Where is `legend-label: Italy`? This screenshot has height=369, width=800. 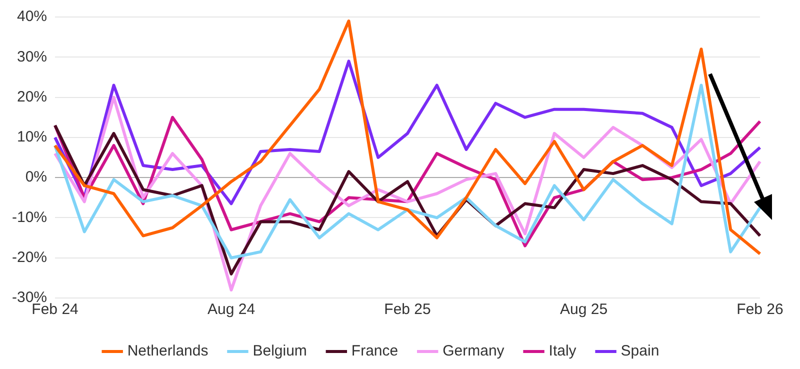 legend-label: Italy is located at coordinates (562, 351).